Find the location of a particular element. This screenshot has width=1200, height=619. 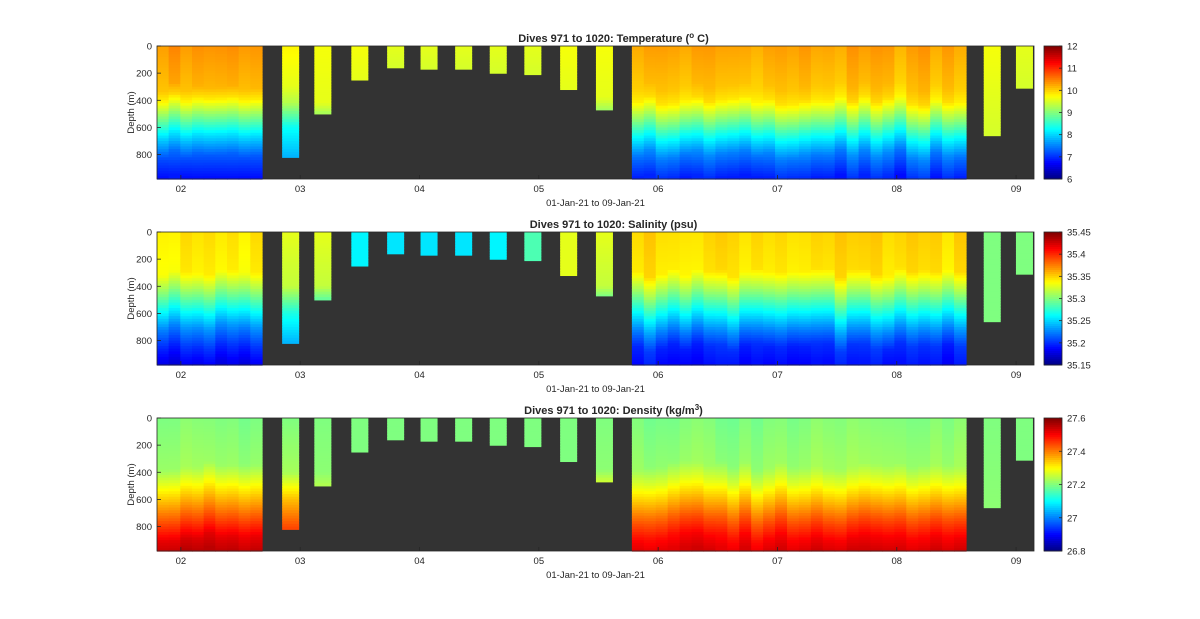

dive-0-cell is located at coordinates (291, 137).